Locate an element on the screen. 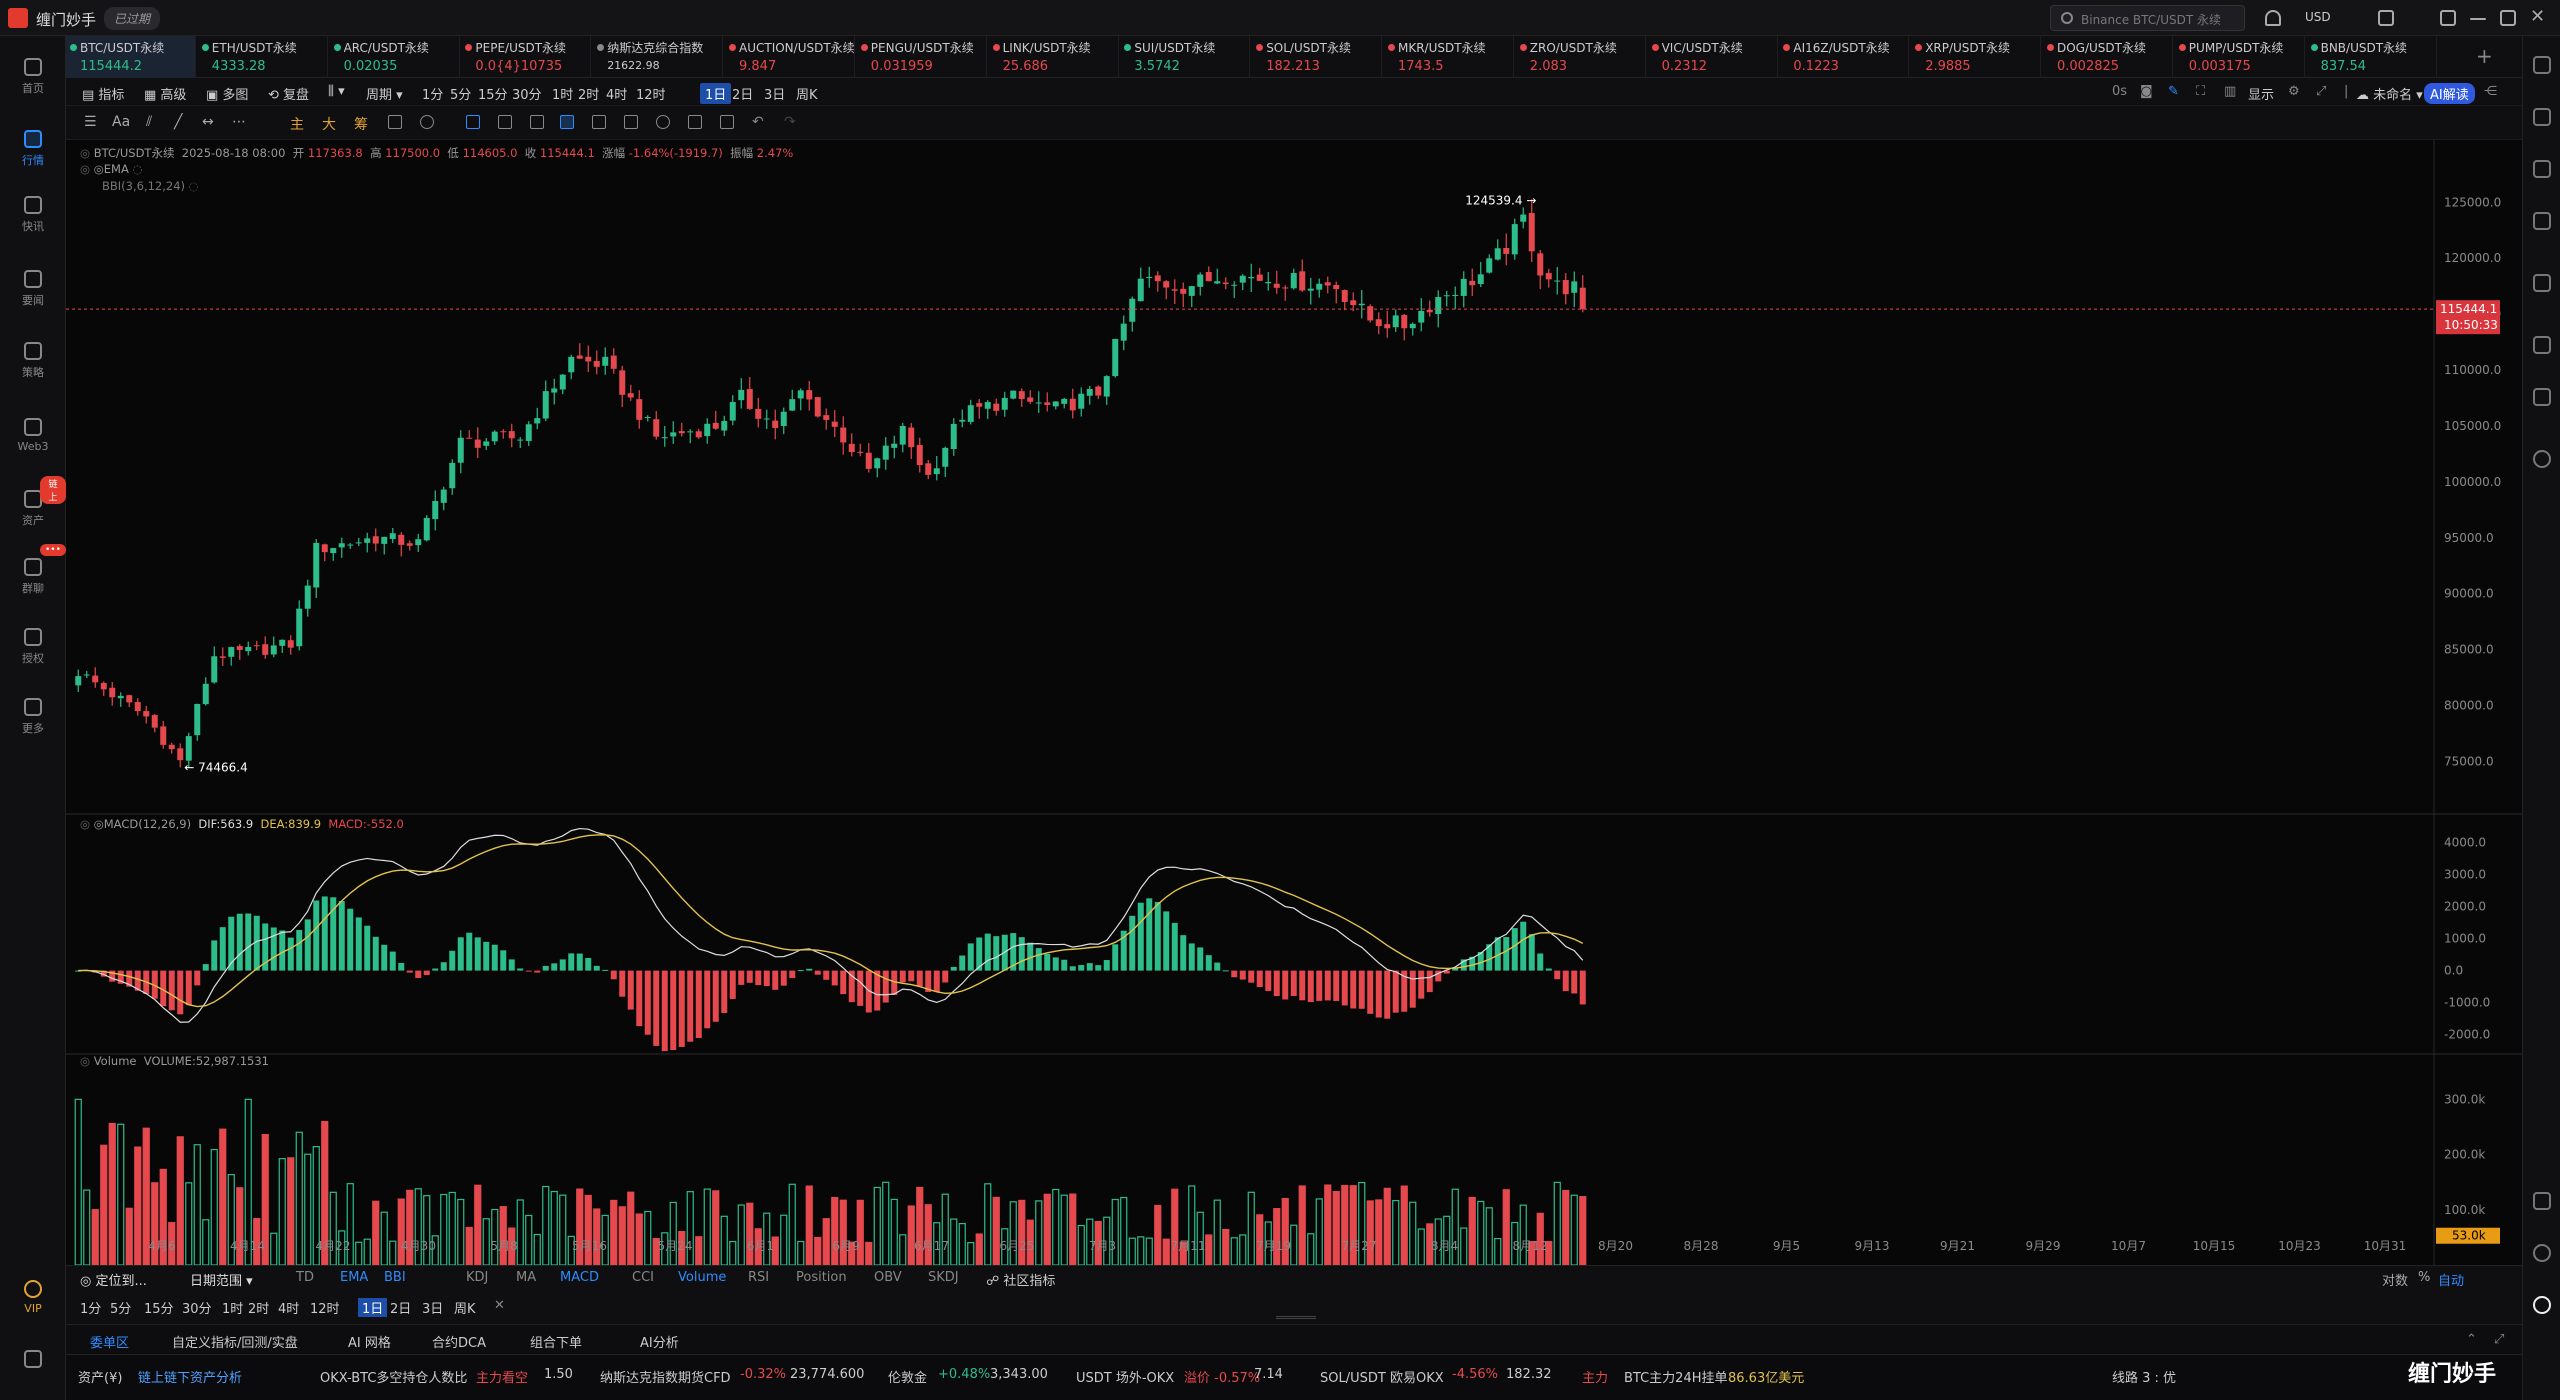  indicator-obv: OBV is located at coordinates (888, 1277).